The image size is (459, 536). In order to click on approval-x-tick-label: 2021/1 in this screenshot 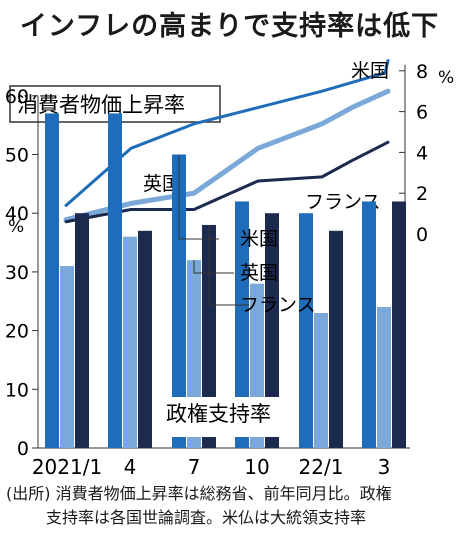, I will do `click(67, 467)`.